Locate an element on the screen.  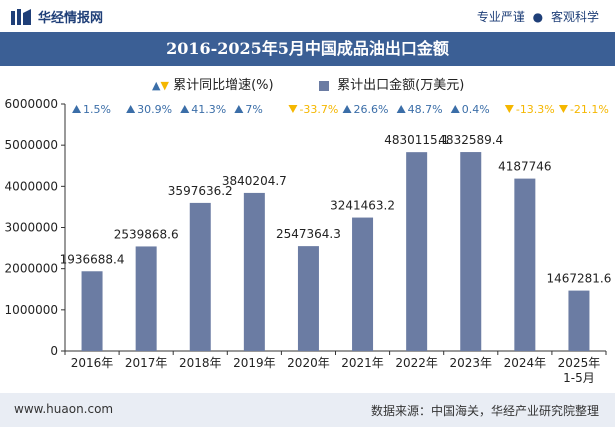
x-tick-label: 2020年 is located at coordinates (308, 363).